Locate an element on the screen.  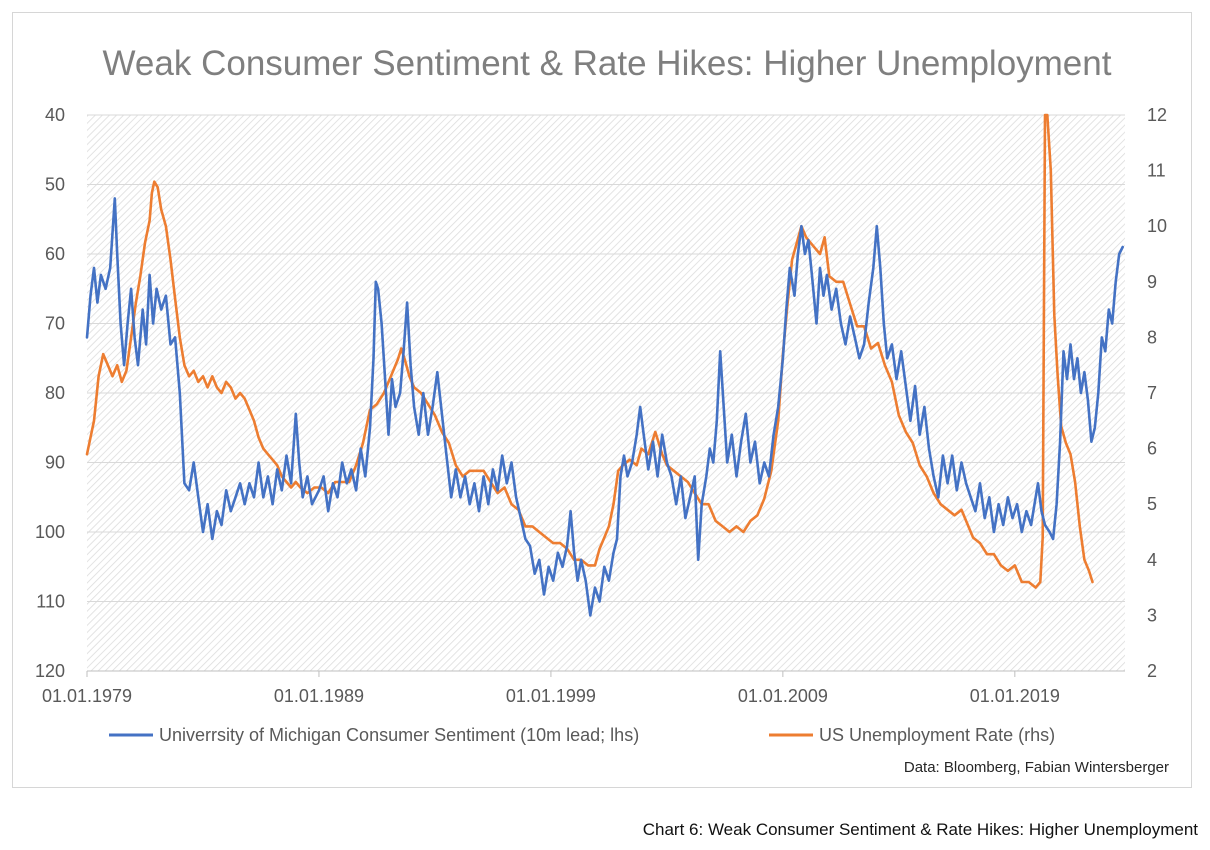
x-tick-label: 01.01.1979 is located at coordinates (87, 696).